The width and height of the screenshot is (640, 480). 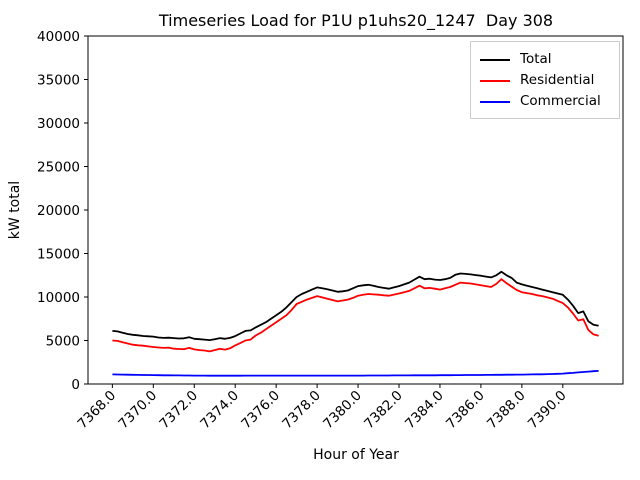 What do you see at coordinates (219, 410) in the screenshot?
I see `x-tick-label: 7374.0` at bounding box center [219, 410].